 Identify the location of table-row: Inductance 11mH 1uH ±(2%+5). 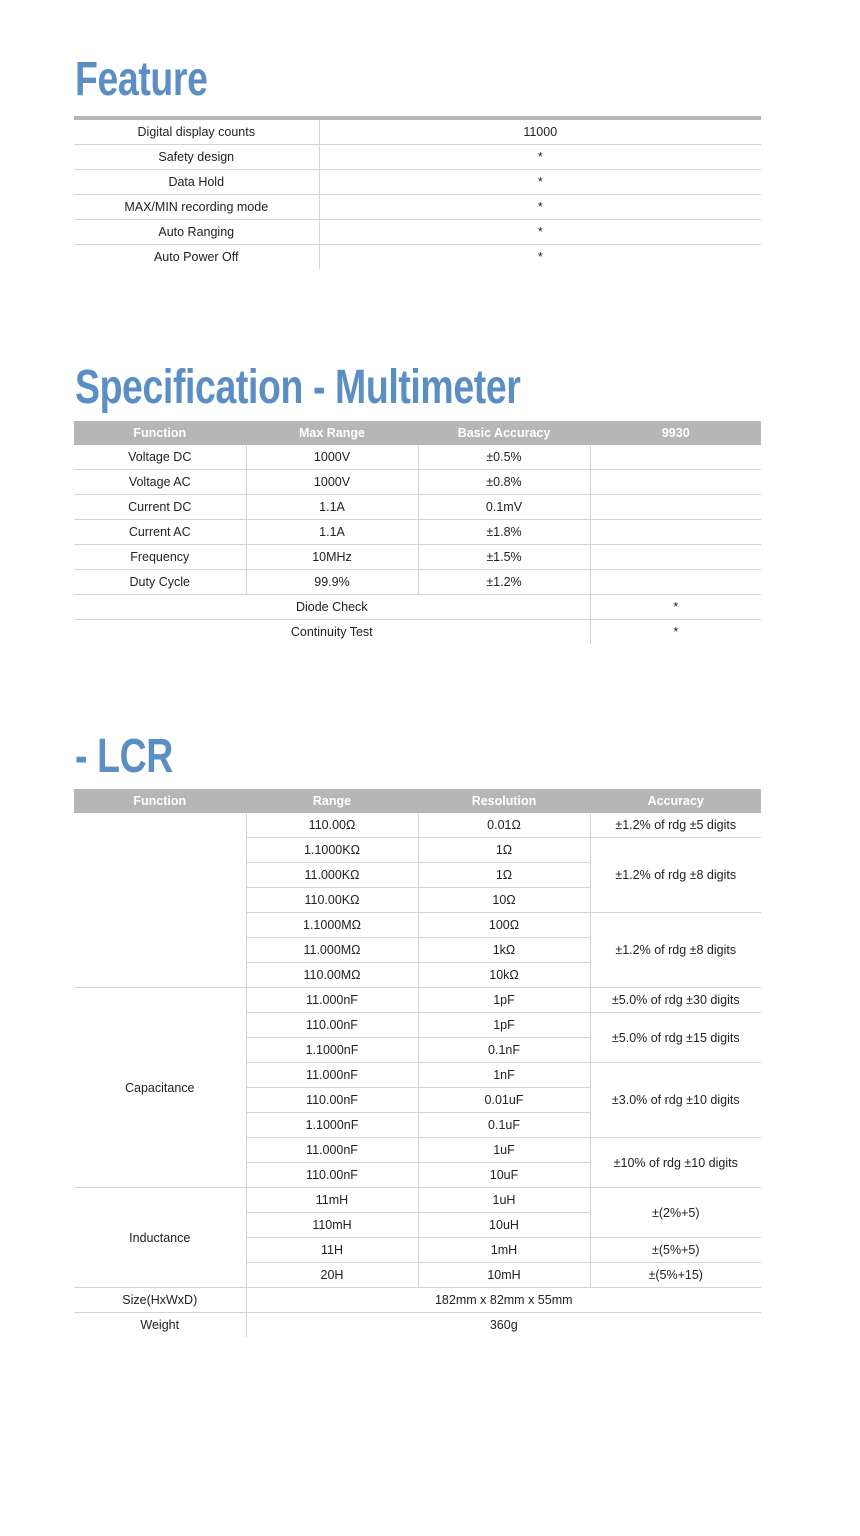
(417, 1237).